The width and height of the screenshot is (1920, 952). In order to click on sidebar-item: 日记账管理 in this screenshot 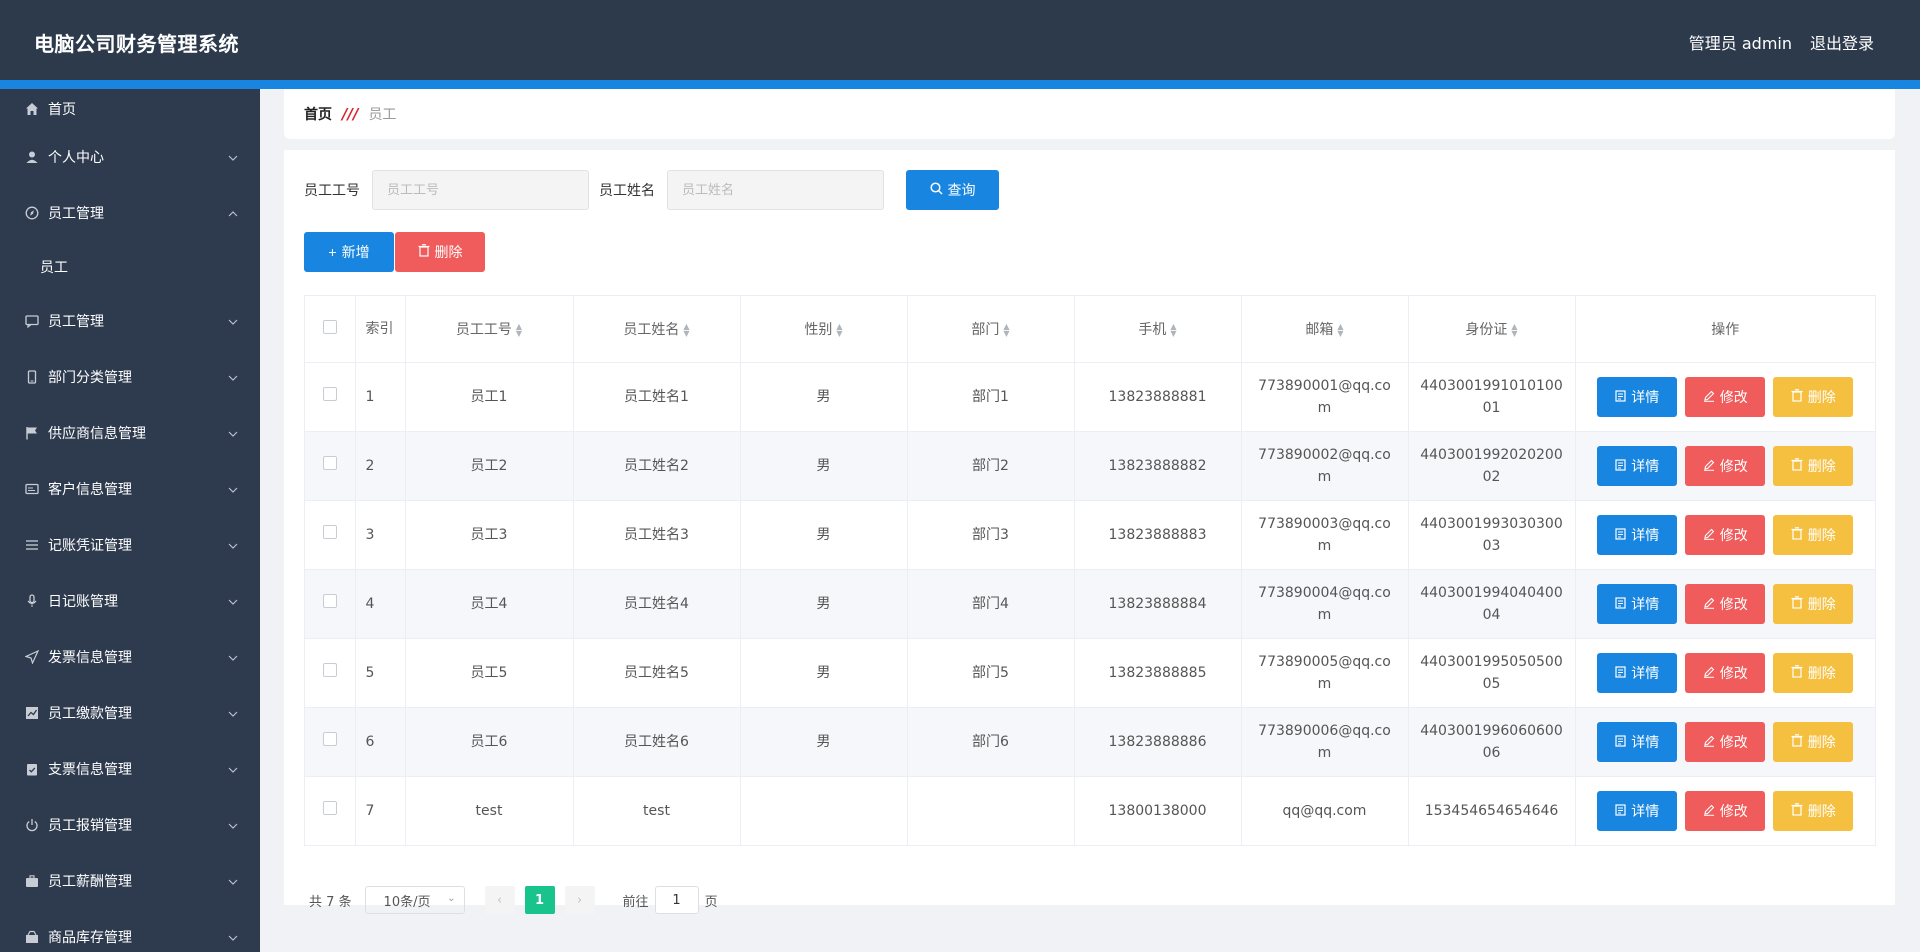, I will do `click(130, 601)`.